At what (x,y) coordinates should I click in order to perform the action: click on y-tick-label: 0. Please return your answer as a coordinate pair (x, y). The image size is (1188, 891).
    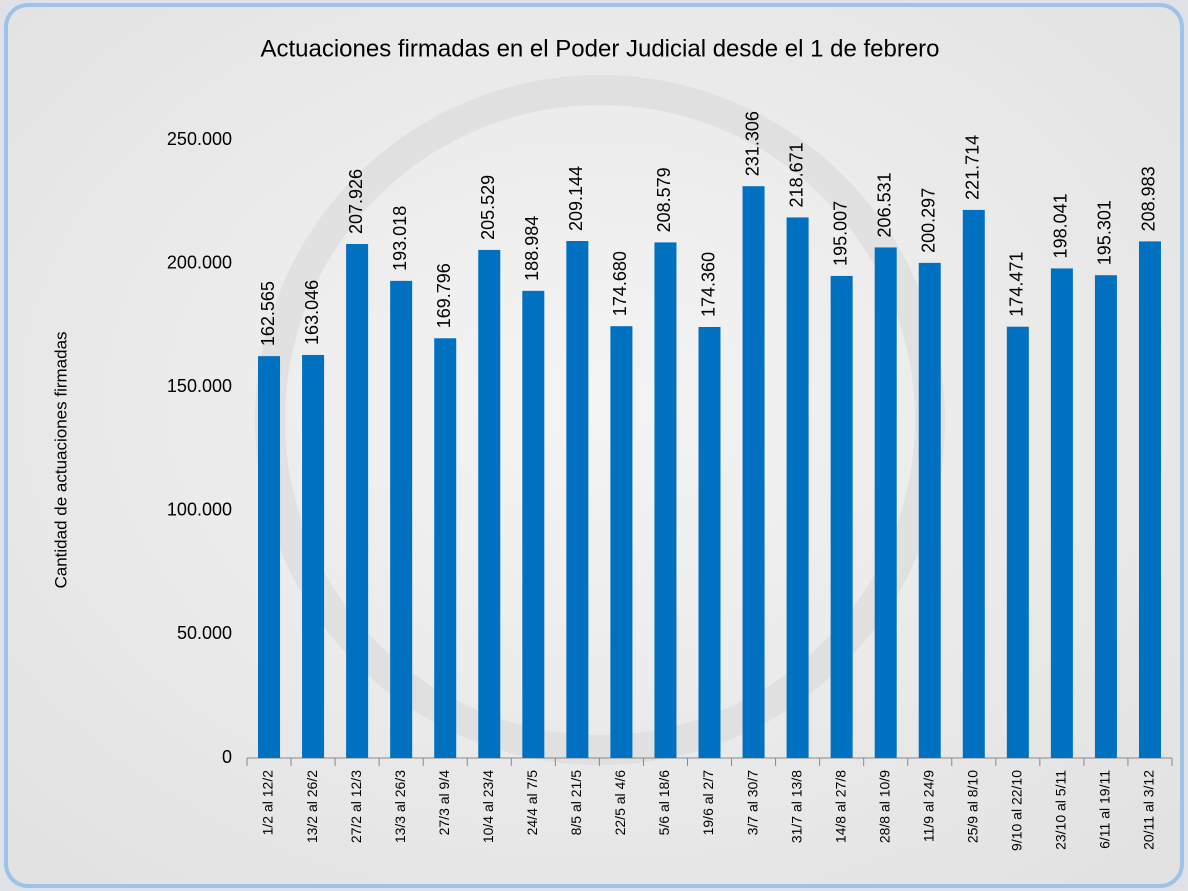
    Looking at the image, I should click on (227, 757).